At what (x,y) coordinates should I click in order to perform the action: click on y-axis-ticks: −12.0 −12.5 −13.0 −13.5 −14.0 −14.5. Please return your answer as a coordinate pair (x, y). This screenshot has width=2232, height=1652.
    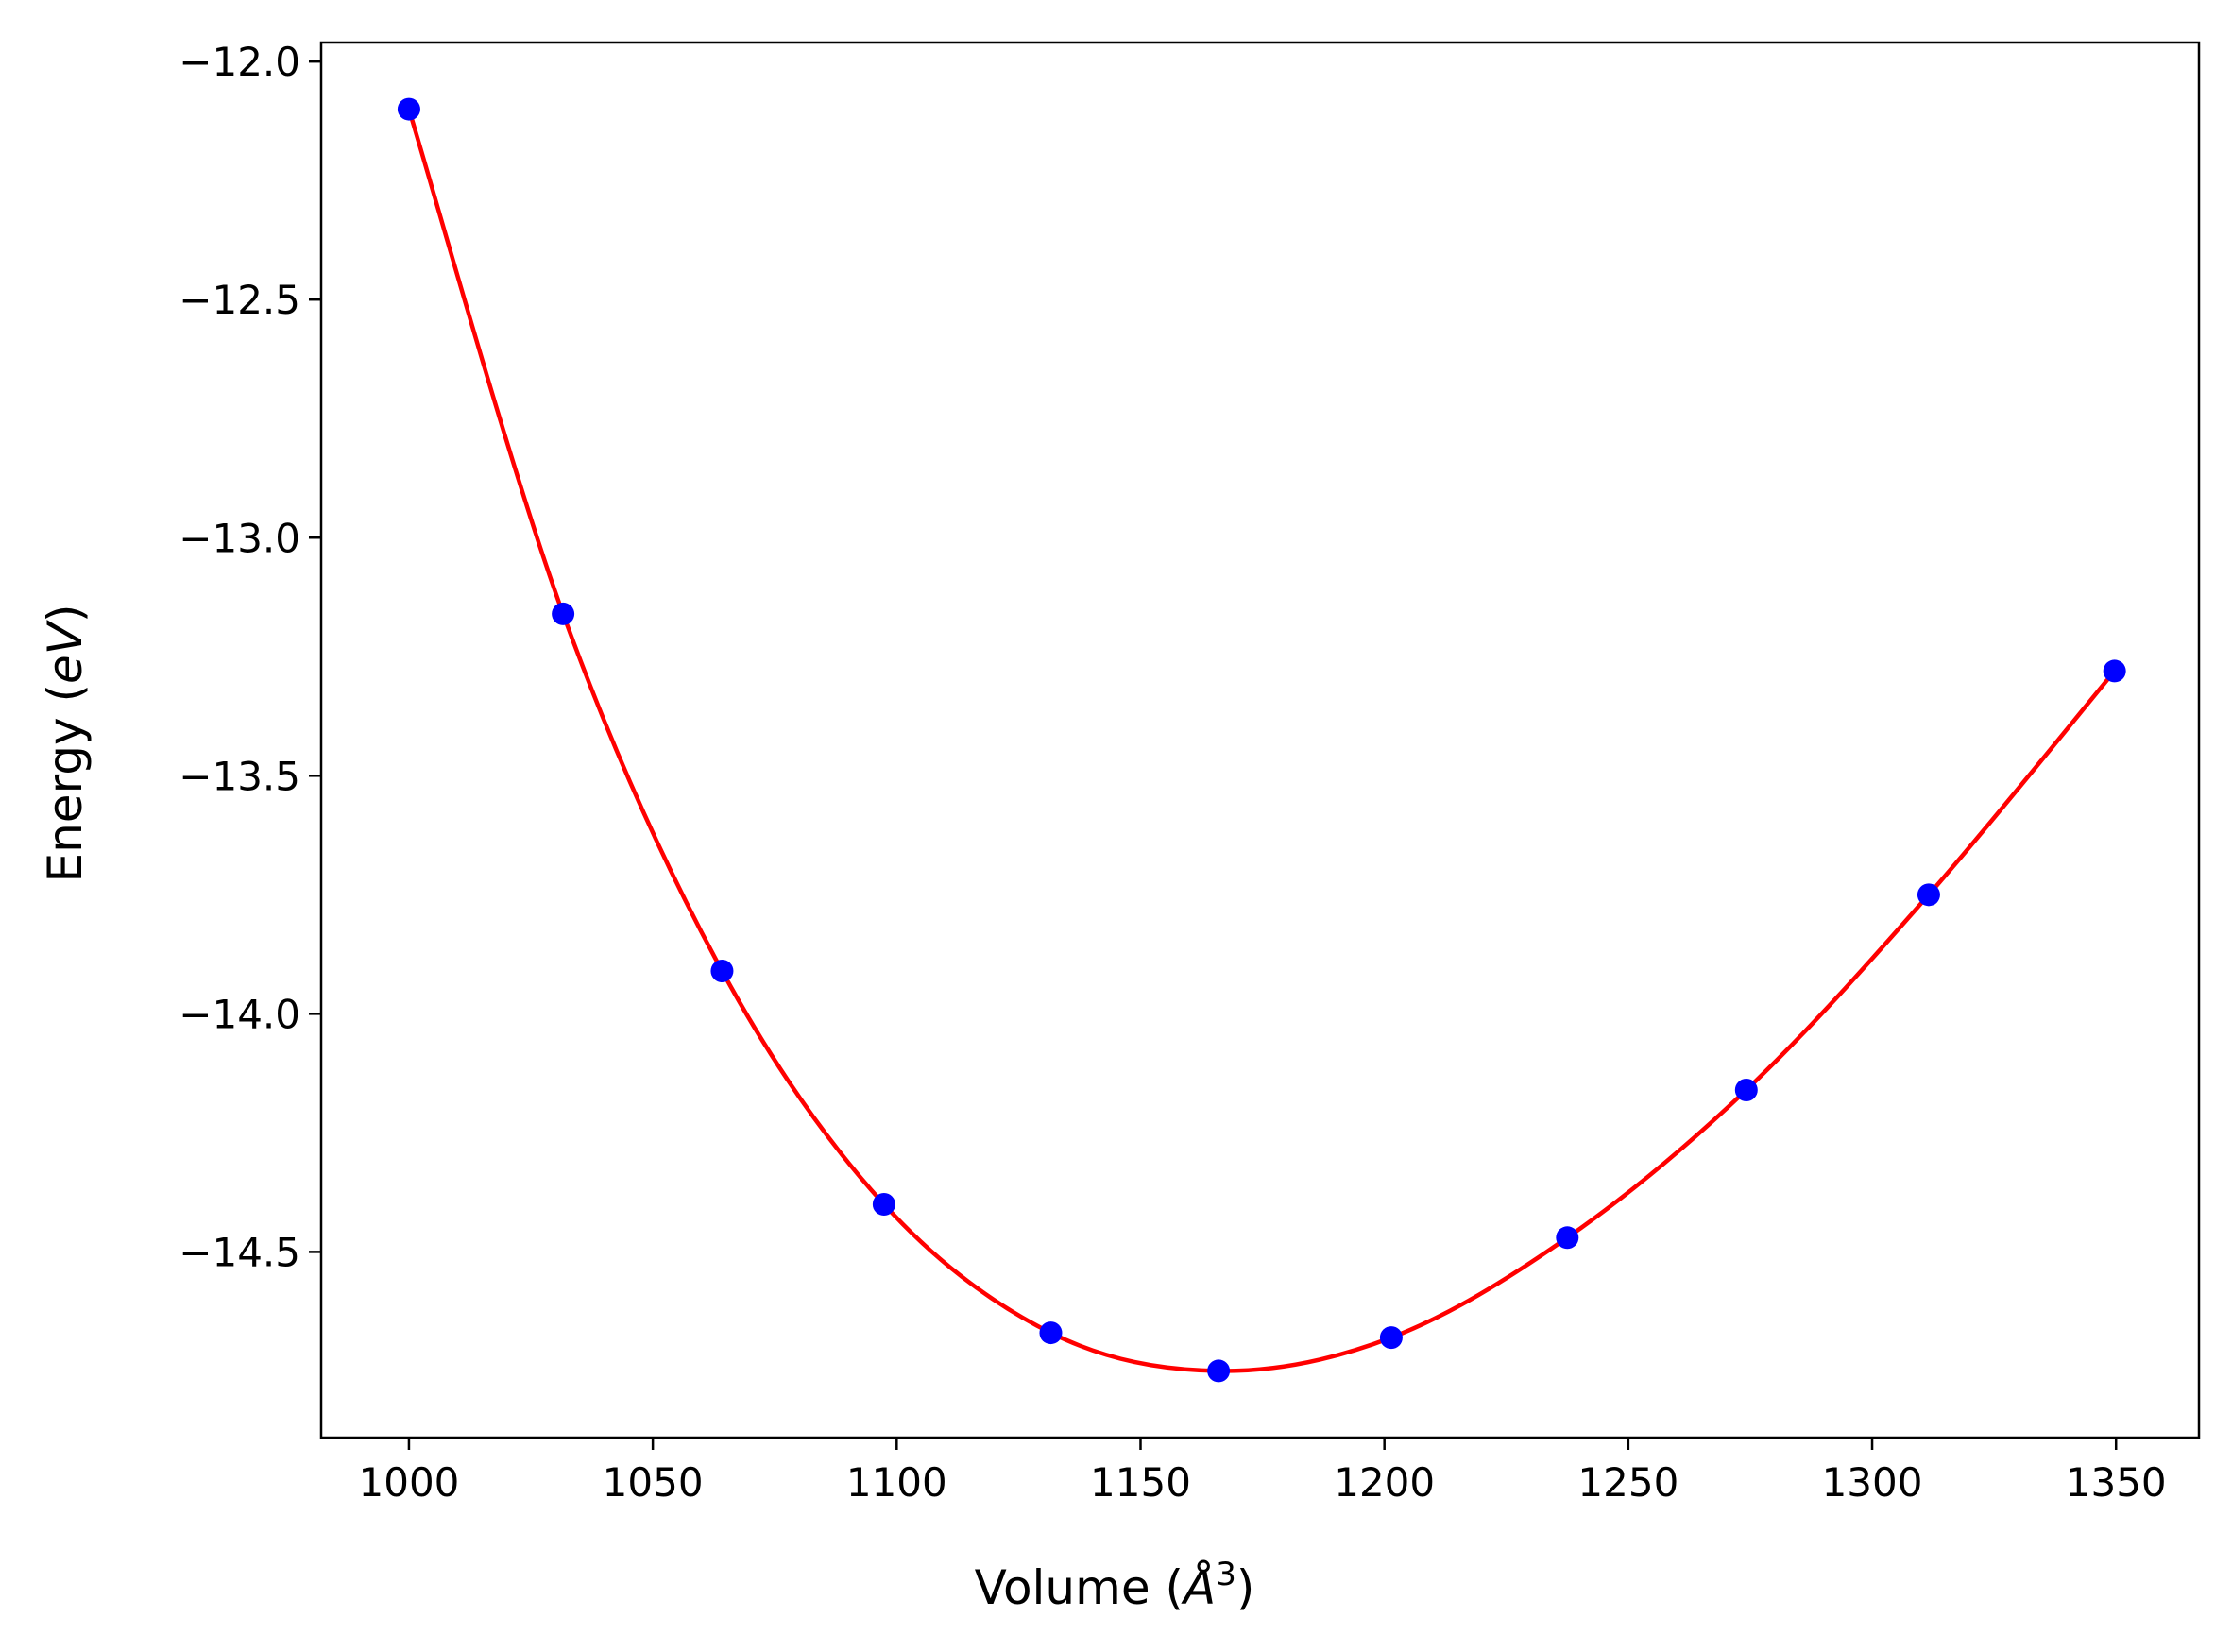
    Looking at the image, I should click on (250, 657).